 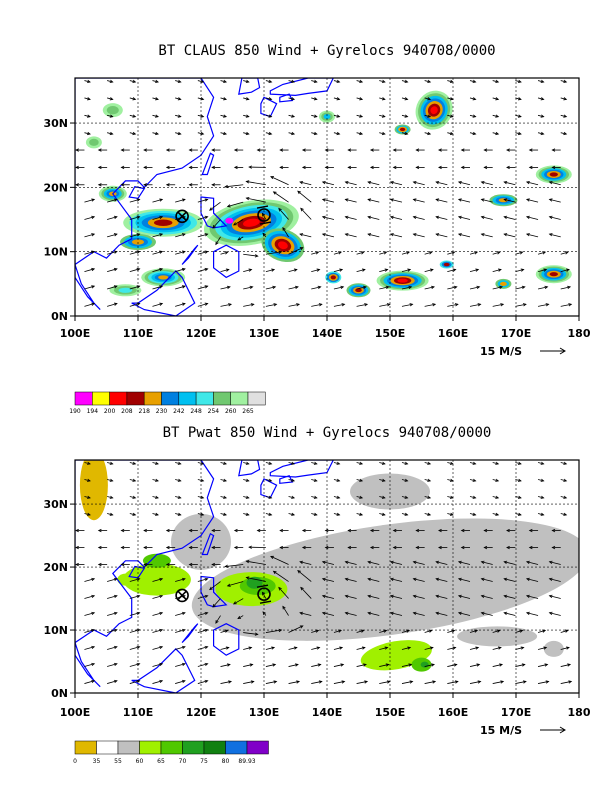 What do you see at coordinates (55, 567) in the screenshot?
I see `y-tick-label: 20N` at bounding box center [55, 567].